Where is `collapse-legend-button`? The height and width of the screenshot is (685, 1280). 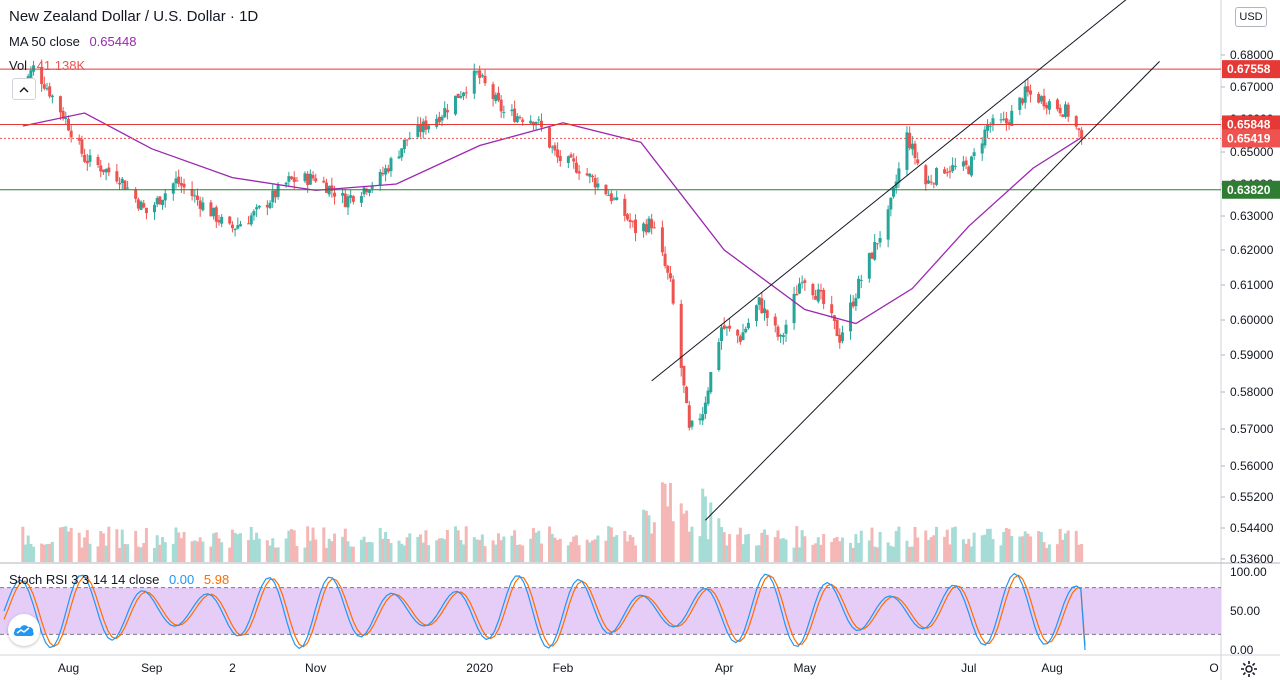
collapse-legend-button is located at coordinates (24, 89).